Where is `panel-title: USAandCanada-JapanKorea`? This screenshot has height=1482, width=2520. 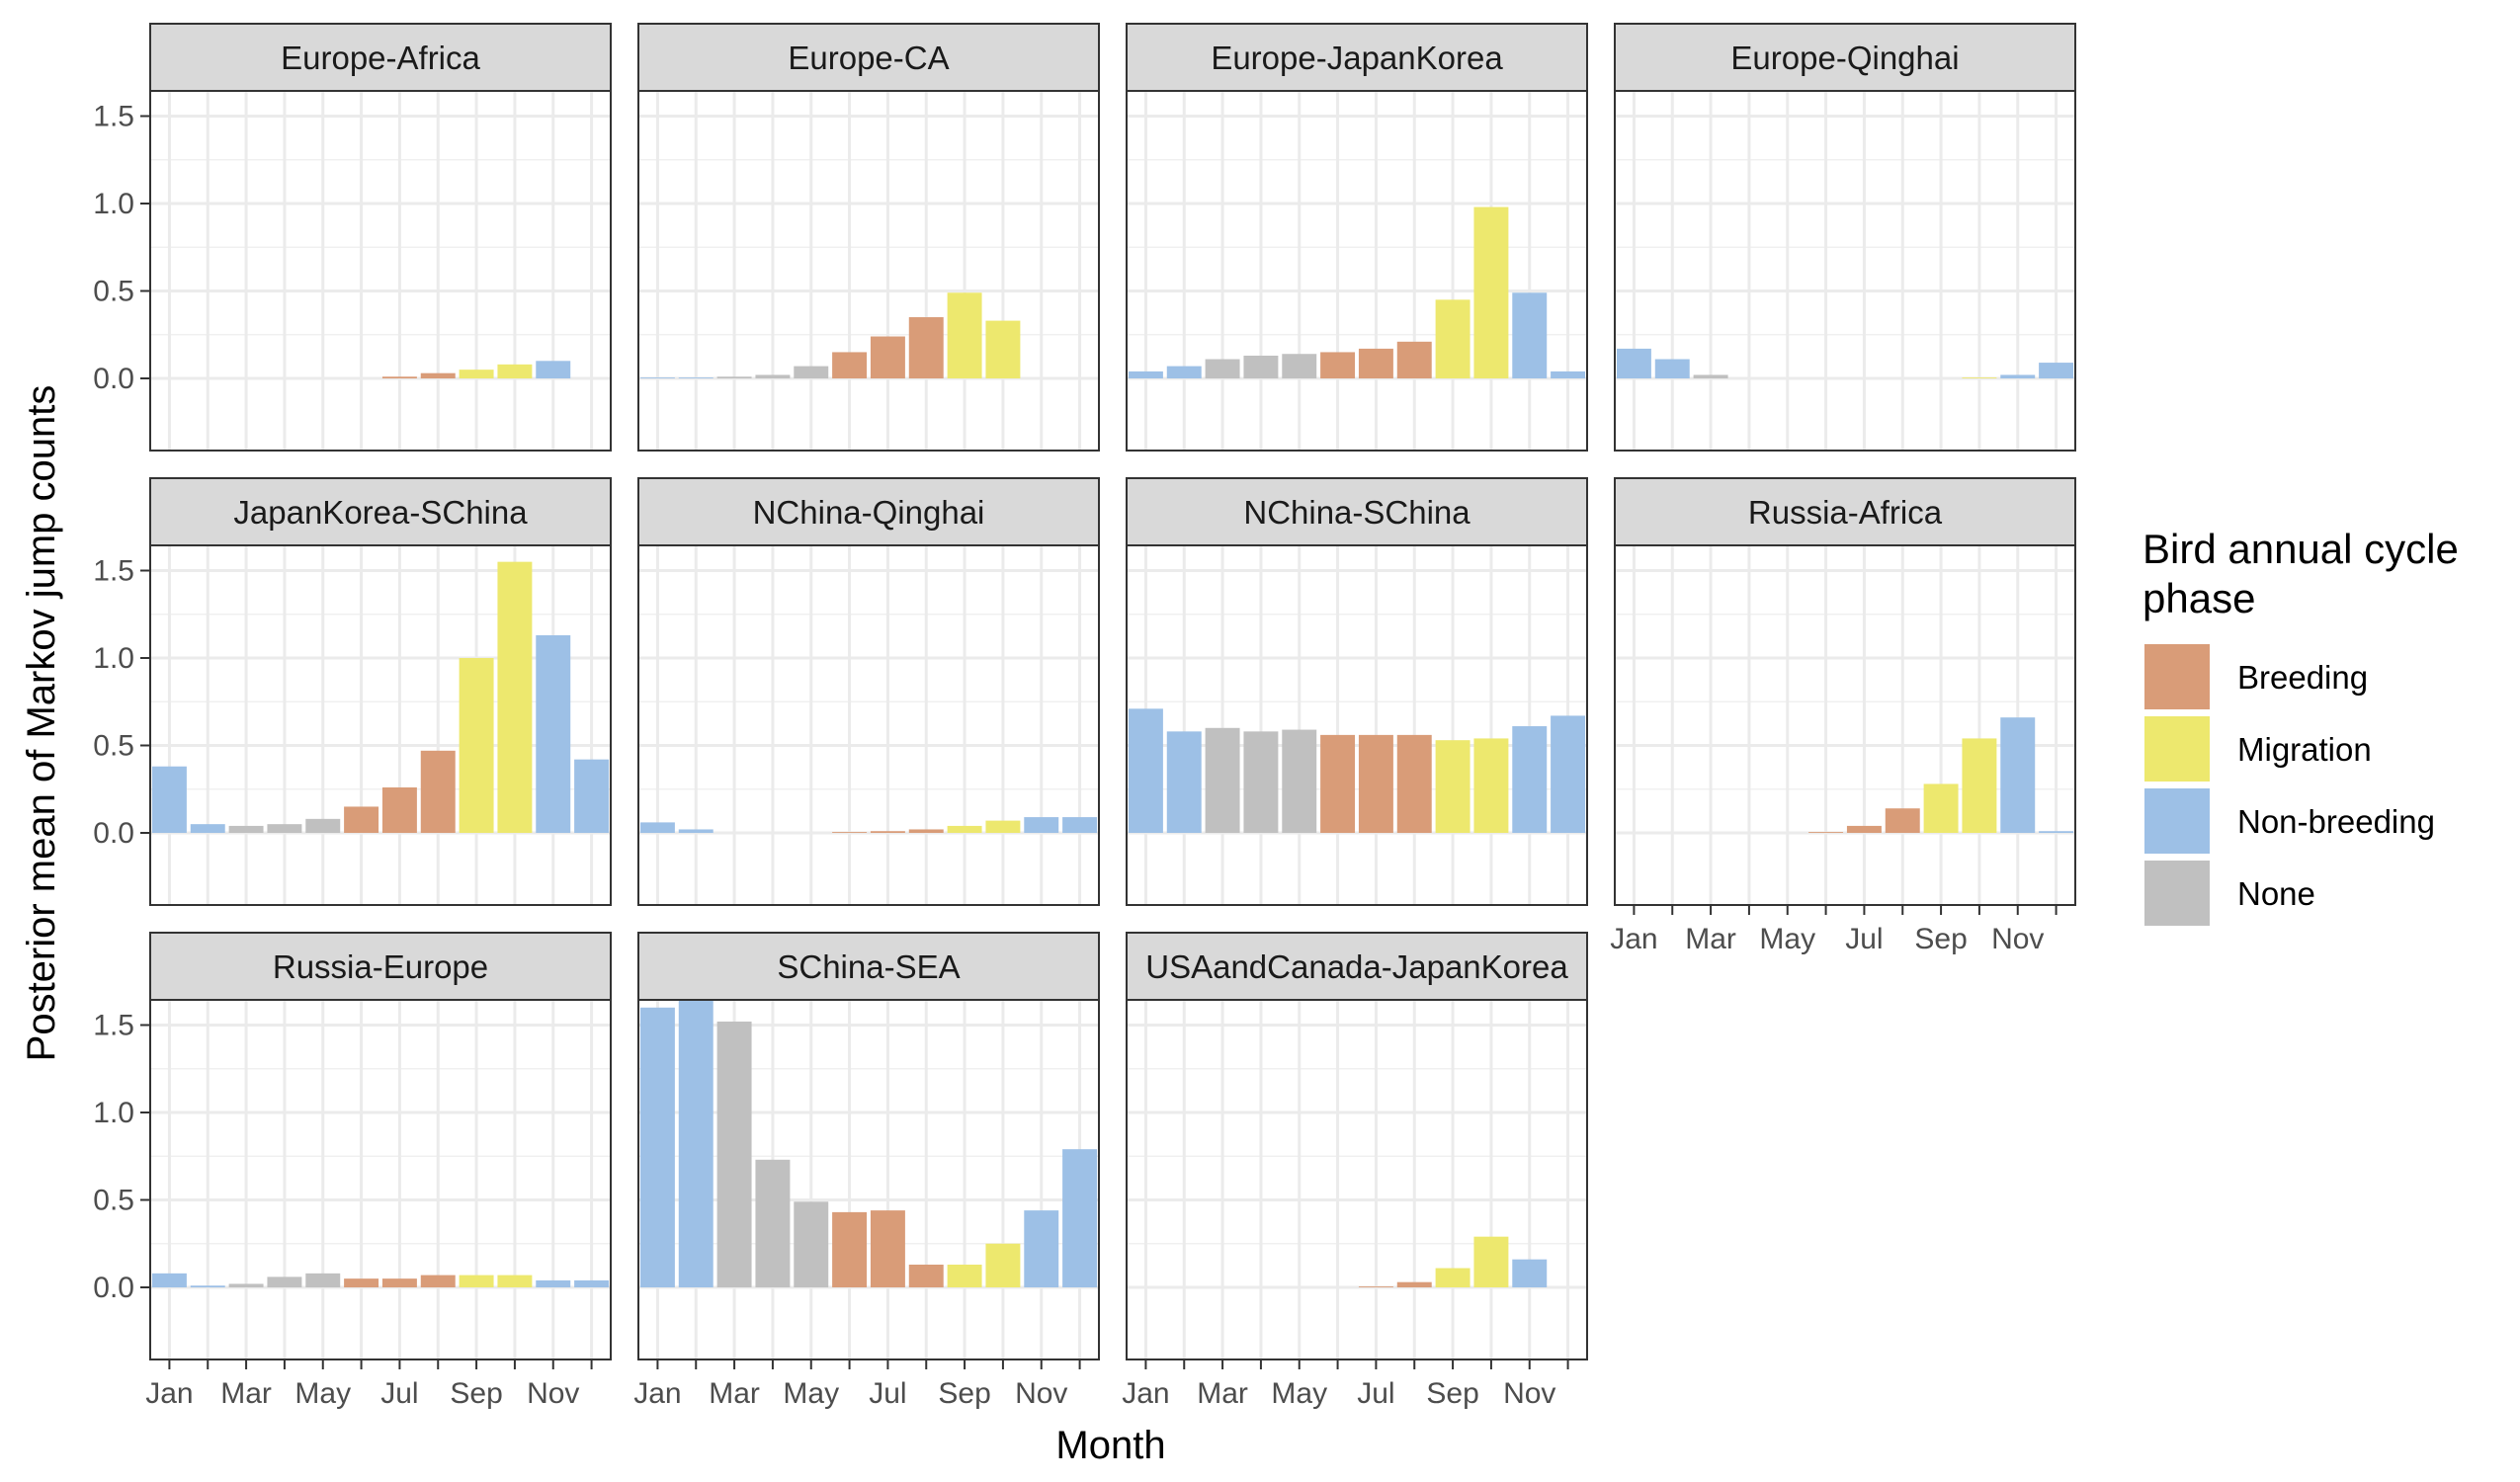 panel-title: USAandCanada-JapanKorea is located at coordinates (1356, 966).